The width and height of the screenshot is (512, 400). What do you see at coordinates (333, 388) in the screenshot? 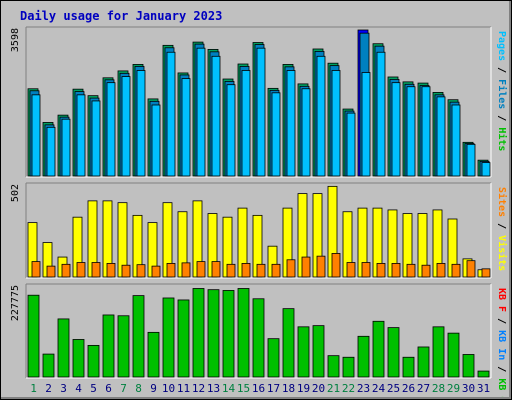
I see `x-tick-label-21: 21` at bounding box center [333, 388].